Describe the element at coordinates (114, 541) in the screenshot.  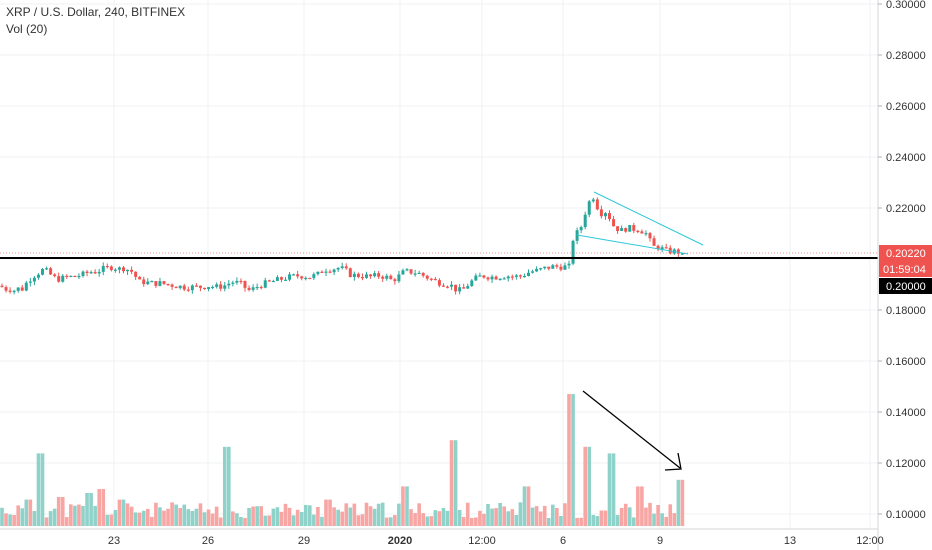
I see `time-tick-label: 23` at that location.